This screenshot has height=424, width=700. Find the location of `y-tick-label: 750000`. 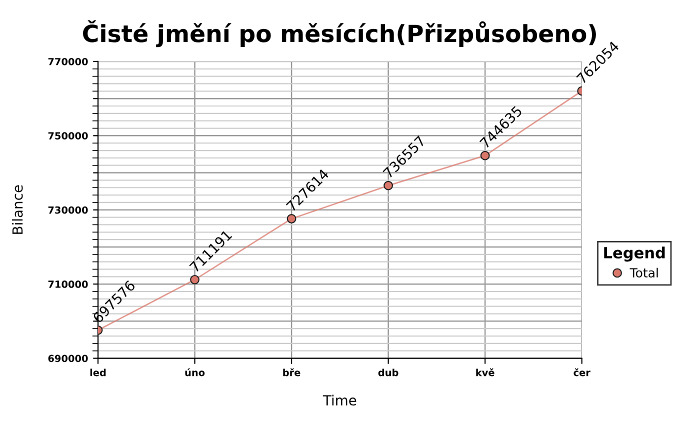

y-tick-label: 750000 is located at coordinates (68, 136).